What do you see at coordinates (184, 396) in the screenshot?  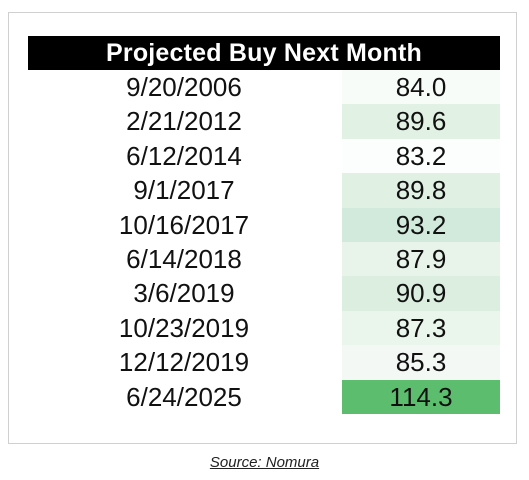 I see `date-cell: 6/24/2025` at bounding box center [184, 396].